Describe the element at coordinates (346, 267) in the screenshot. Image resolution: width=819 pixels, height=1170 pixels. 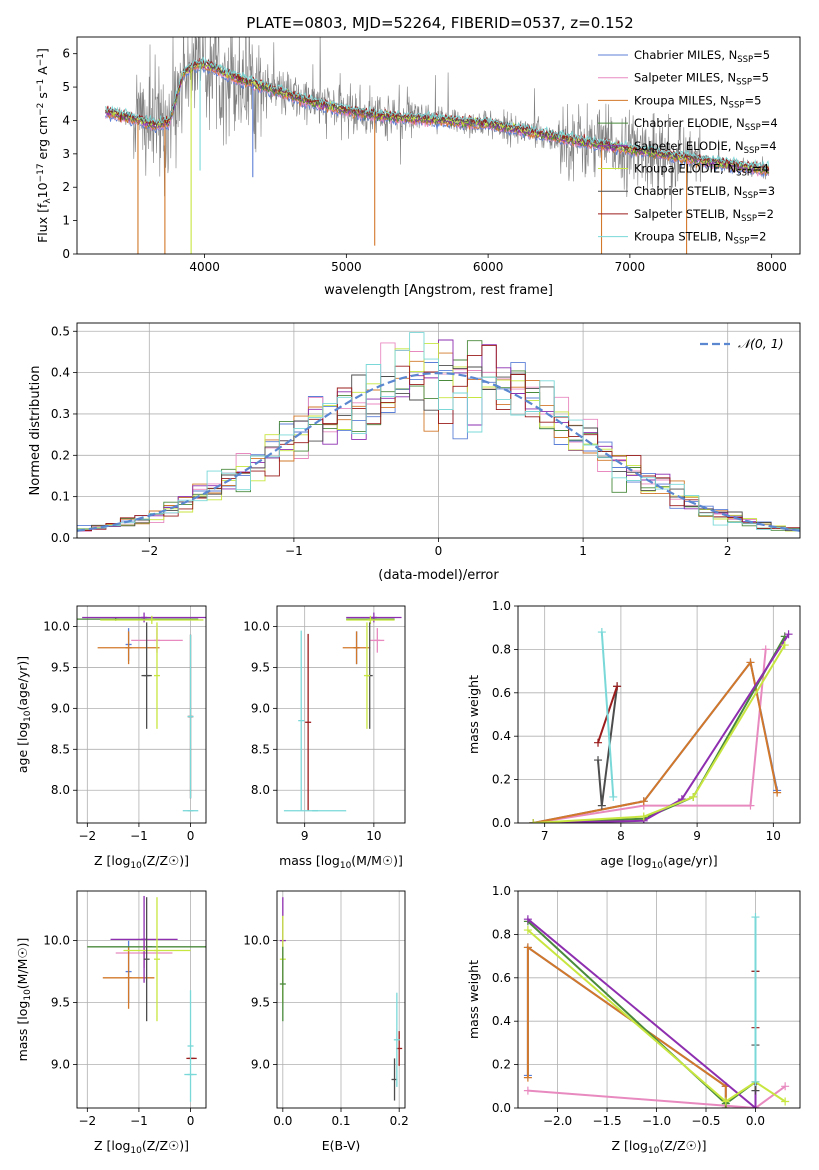
I see `x-tick-label: 5000` at that location.